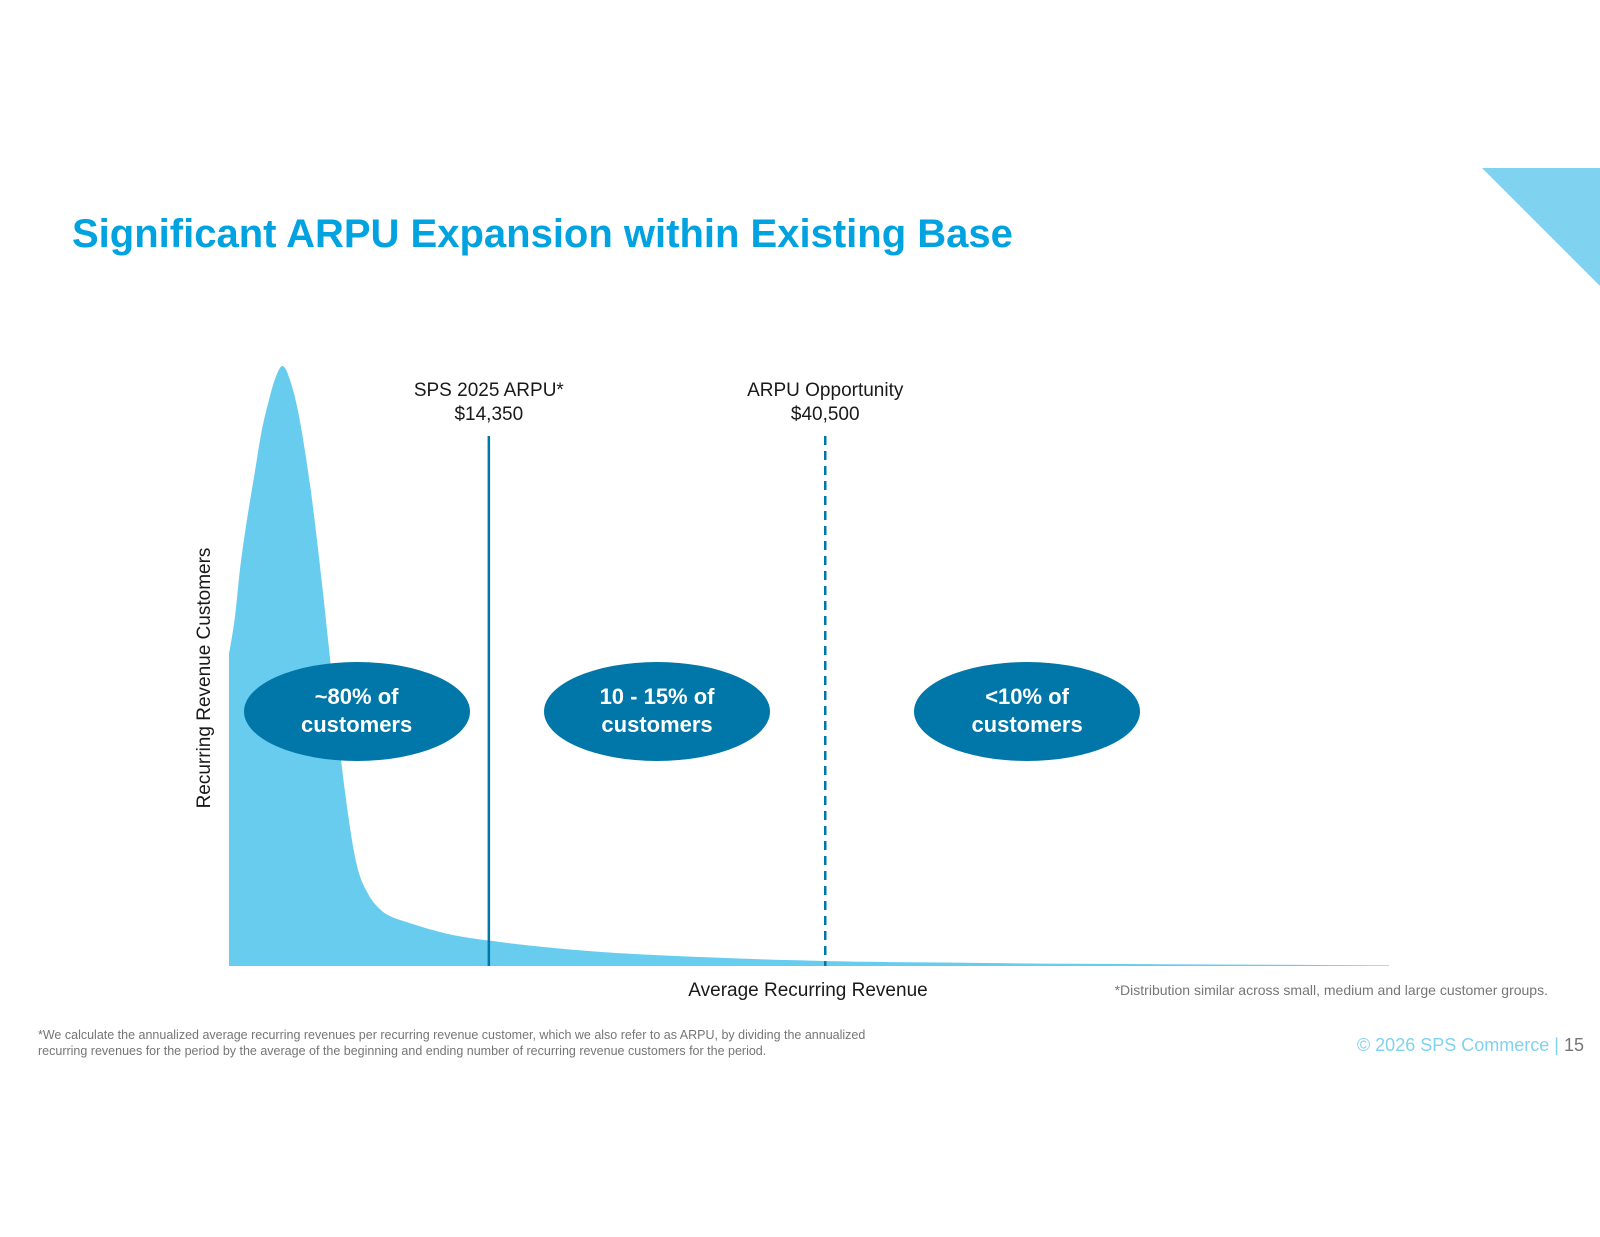 The width and height of the screenshot is (1600, 1237). Describe the element at coordinates (489, 414) in the screenshot. I see `marker-value-1: $14,350` at that location.